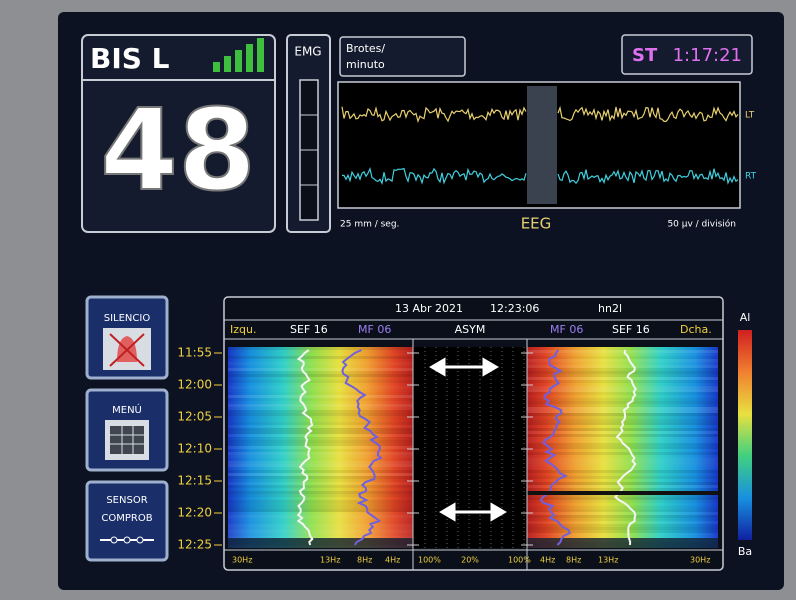 The width and height of the screenshot is (796, 600). What do you see at coordinates (194, 385) in the screenshot?
I see `time-label: 12:00` at bounding box center [194, 385].